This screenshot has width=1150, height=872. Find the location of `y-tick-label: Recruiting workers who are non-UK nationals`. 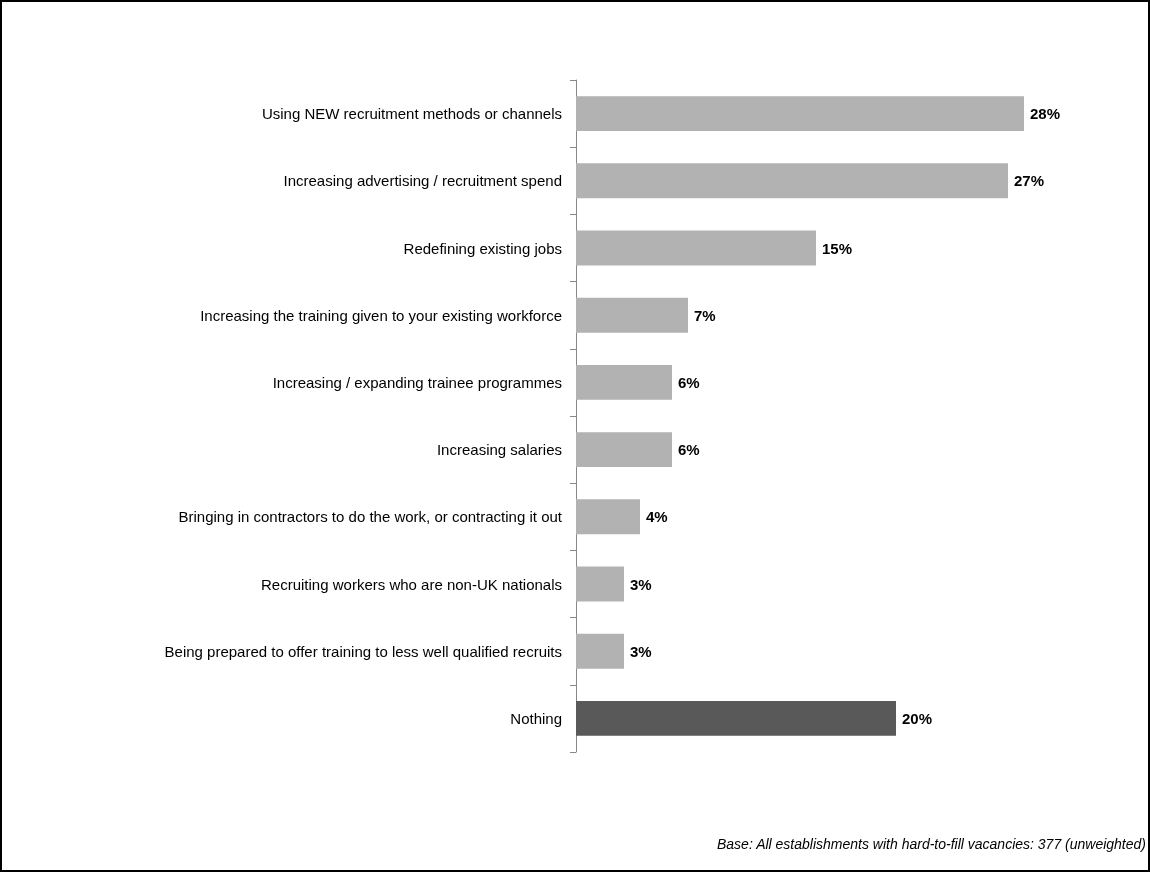

y-tick-label: Recruiting workers who are non-UK nationals is located at coordinates (411, 584).